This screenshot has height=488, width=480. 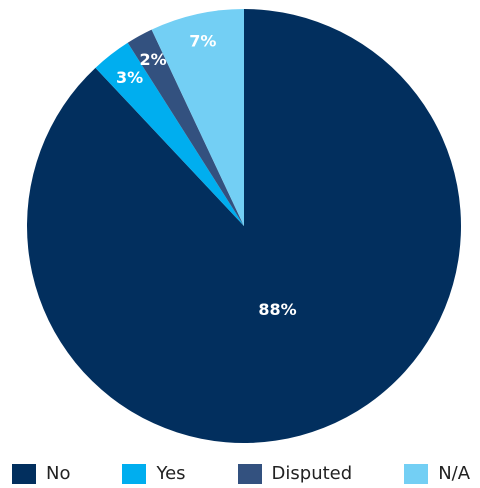 What do you see at coordinates (58, 473) in the screenshot?
I see `legend-label-no: No` at bounding box center [58, 473].